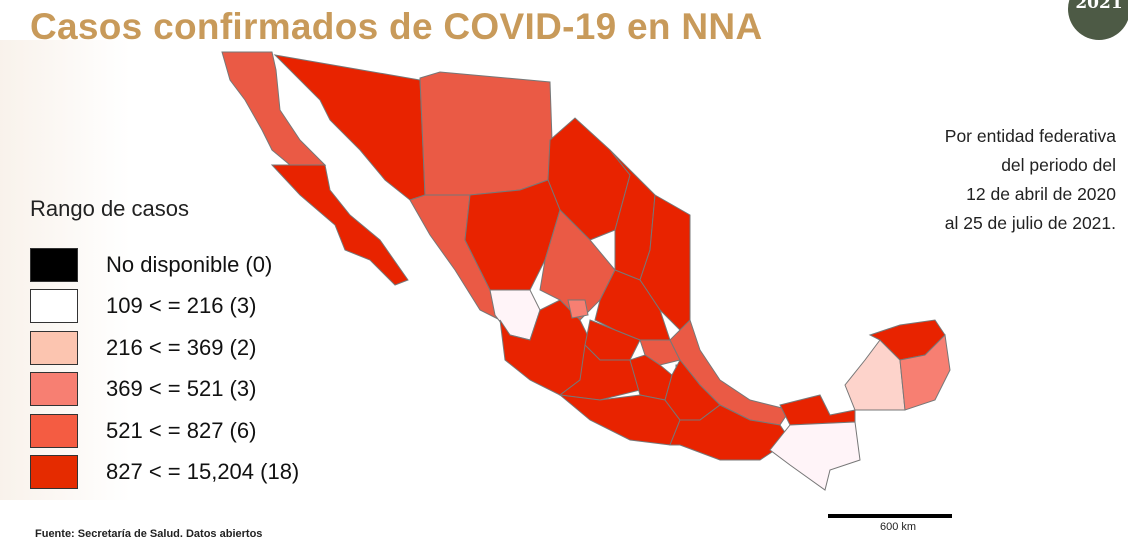  Describe the element at coordinates (1030, 223) in the screenshot. I see `period-line: al 25 de julio de 2021.` at that location.